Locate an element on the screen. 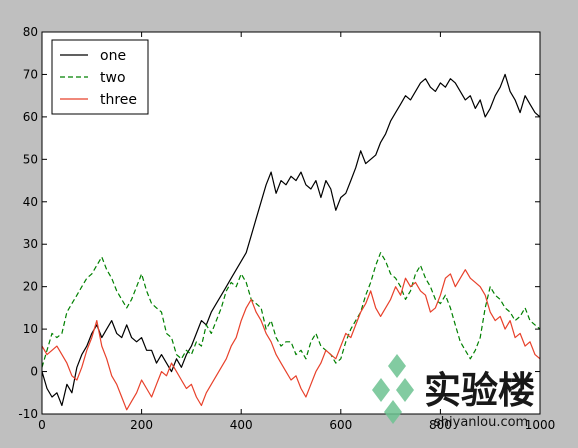  legend-label: one is located at coordinates (113, 56).